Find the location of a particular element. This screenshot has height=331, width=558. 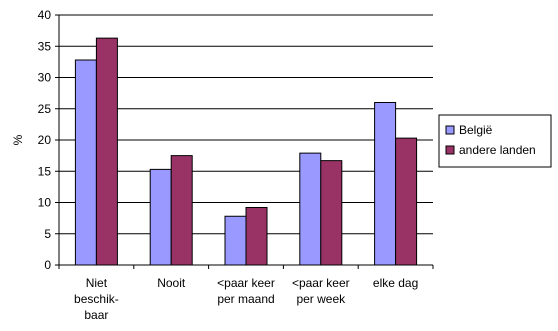

x-tick-label: elke dag is located at coordinates (395, 283).